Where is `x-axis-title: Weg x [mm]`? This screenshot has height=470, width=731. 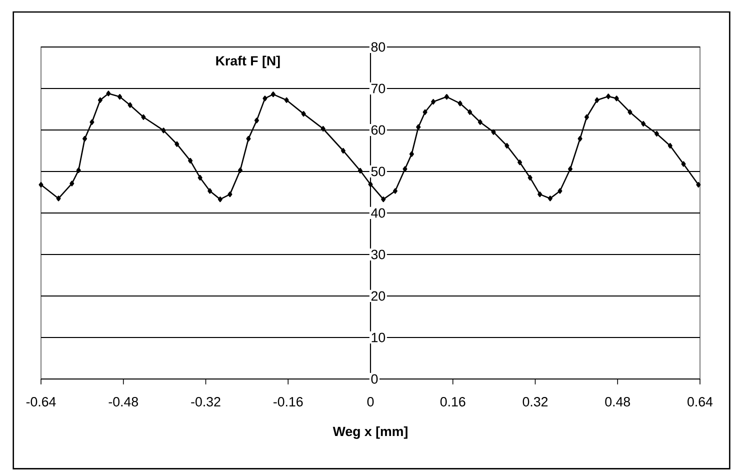
x-axis-title: Weg x [mm] is located at coordinates (370, 432).